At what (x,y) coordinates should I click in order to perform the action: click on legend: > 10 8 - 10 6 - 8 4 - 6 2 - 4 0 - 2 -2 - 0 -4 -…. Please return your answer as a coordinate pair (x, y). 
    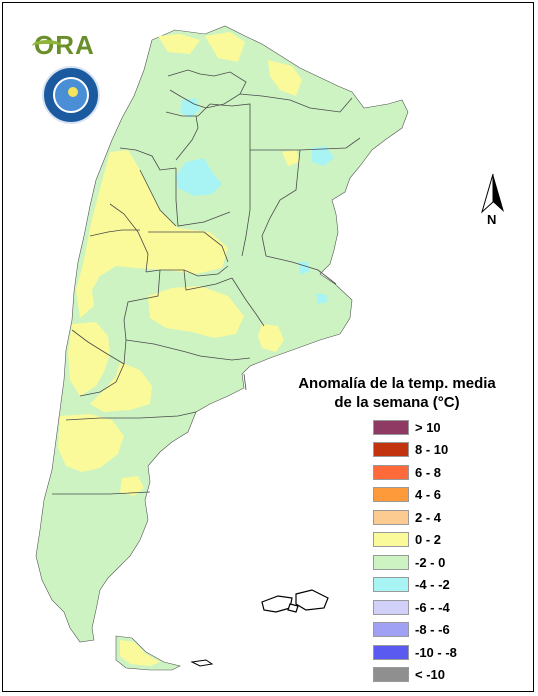
    Looking at the image, I should click on (415, 551).